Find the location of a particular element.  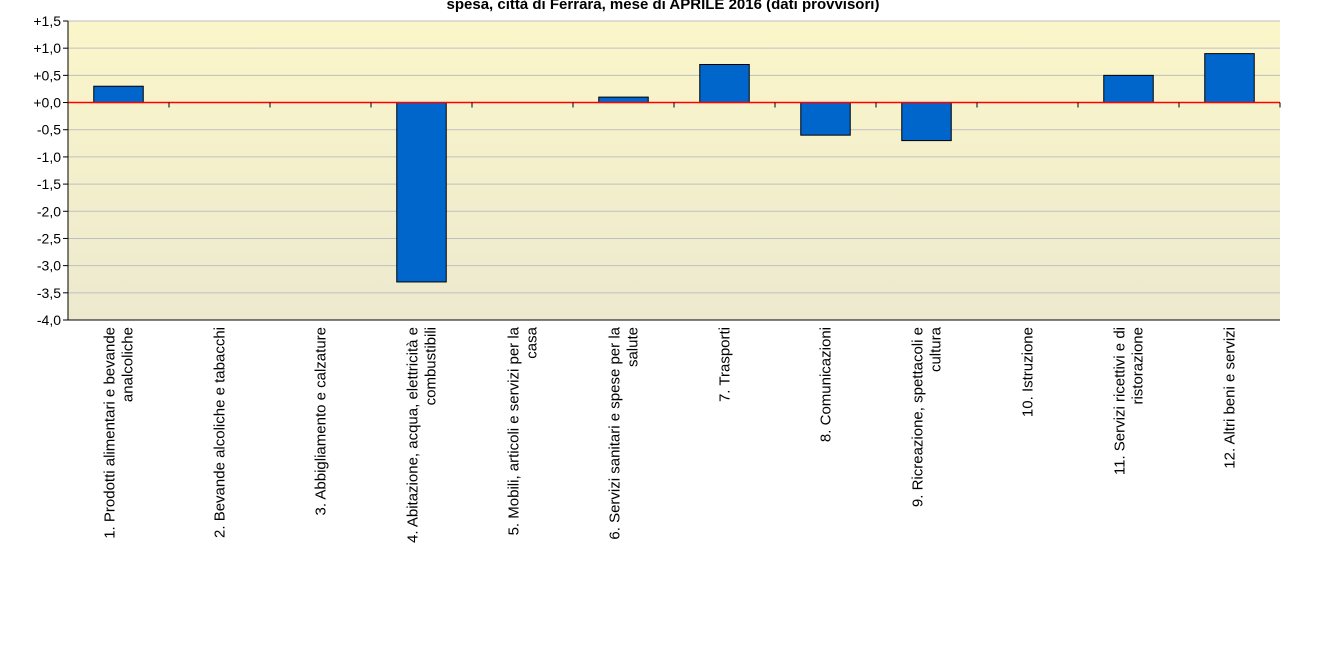

category-label-line: 6. Servizi sanitari e spese per la is located at coordinates (615, 432).